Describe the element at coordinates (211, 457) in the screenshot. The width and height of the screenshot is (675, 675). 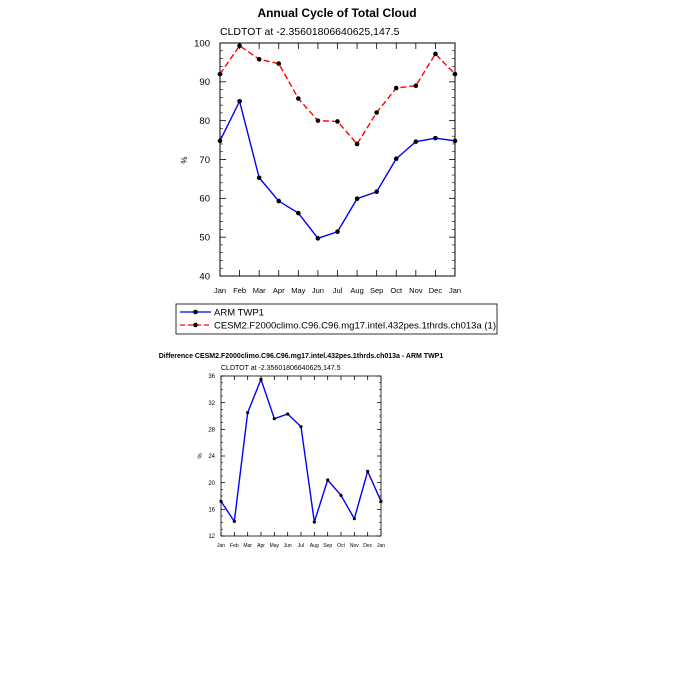
I see `y-tick-label: 24` at that location.